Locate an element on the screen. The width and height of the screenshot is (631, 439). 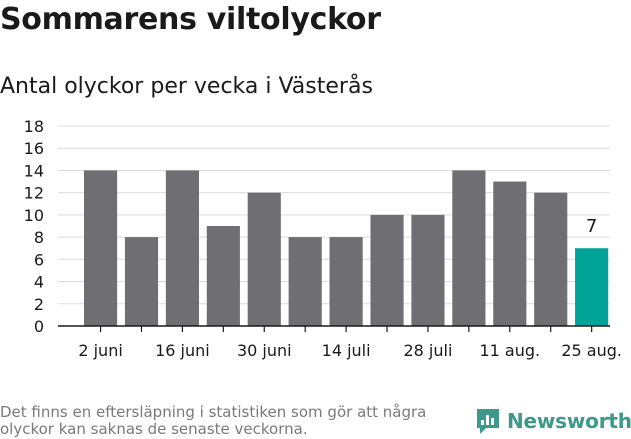
brand: Newsworthy is located at coordinates (553, 421).